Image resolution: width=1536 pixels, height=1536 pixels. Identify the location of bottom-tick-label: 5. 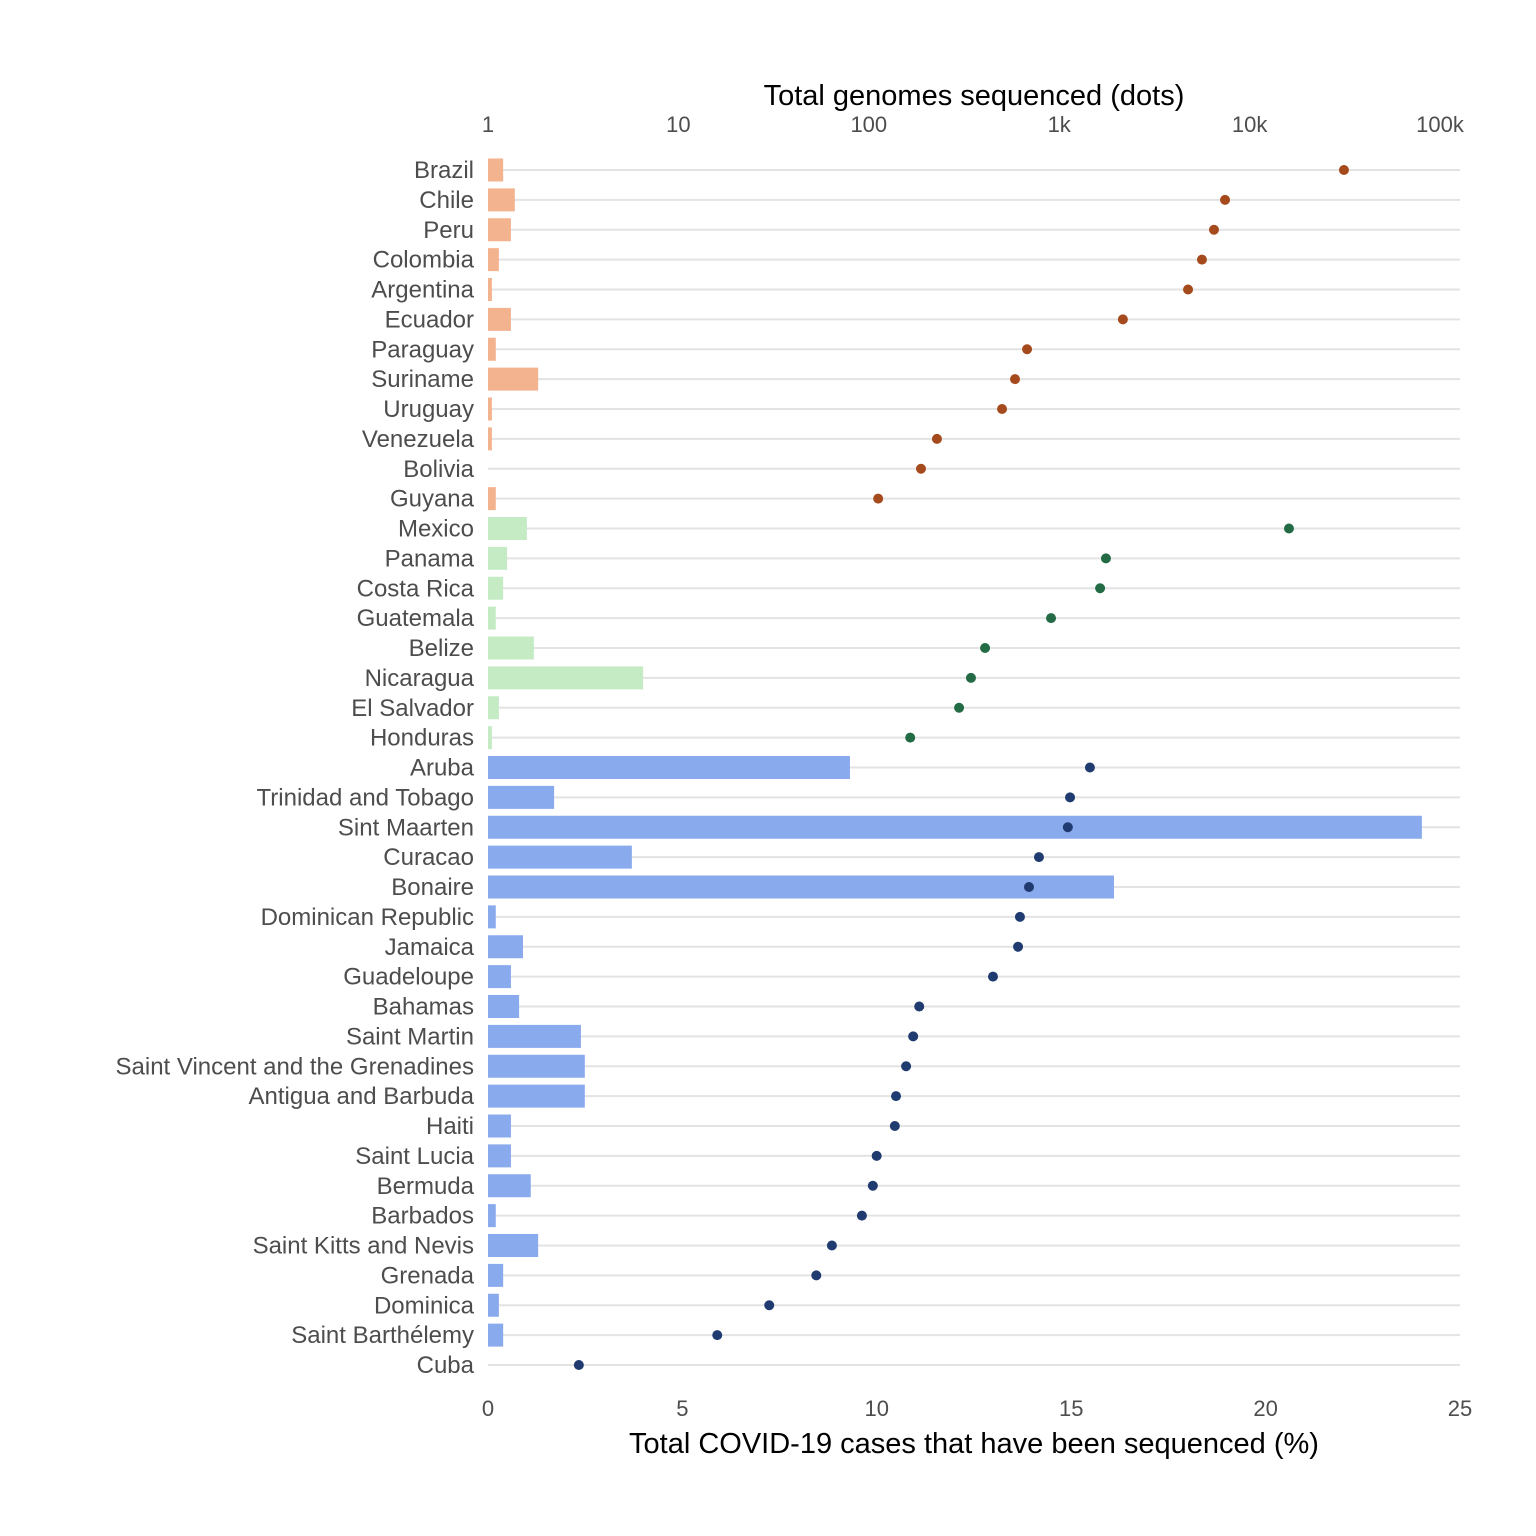
(682, 1408).